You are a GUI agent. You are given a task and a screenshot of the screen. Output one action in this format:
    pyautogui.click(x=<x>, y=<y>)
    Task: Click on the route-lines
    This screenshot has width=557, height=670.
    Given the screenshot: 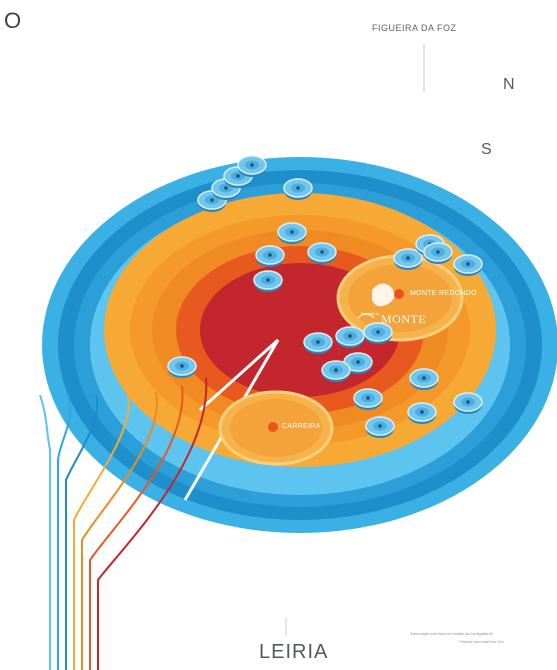 What is the action you would take?
    pyautogui.click(x=123, y=523)
    